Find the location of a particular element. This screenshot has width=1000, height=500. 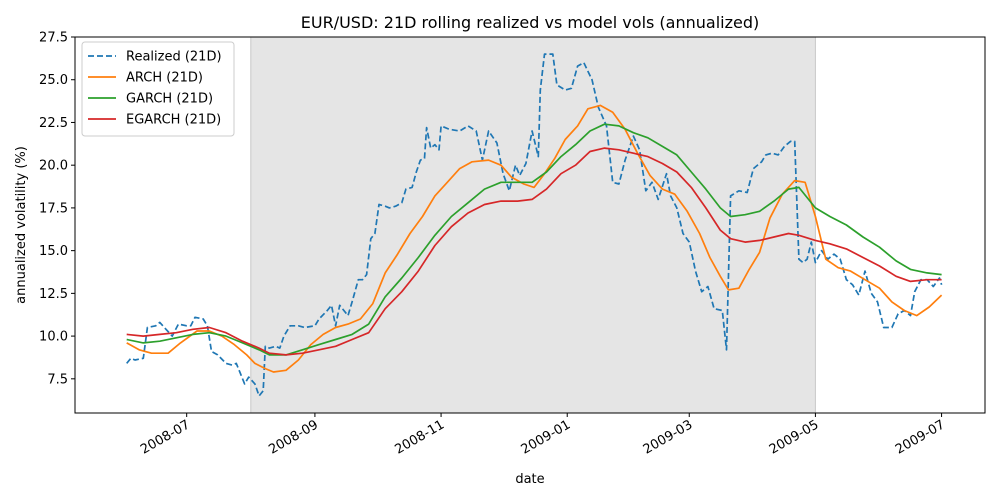

y-axis: 7.5 10.0 12.5 15.0 17.5 20.0 22.5 25.0 27.5 is located at coordinates (57, 209).